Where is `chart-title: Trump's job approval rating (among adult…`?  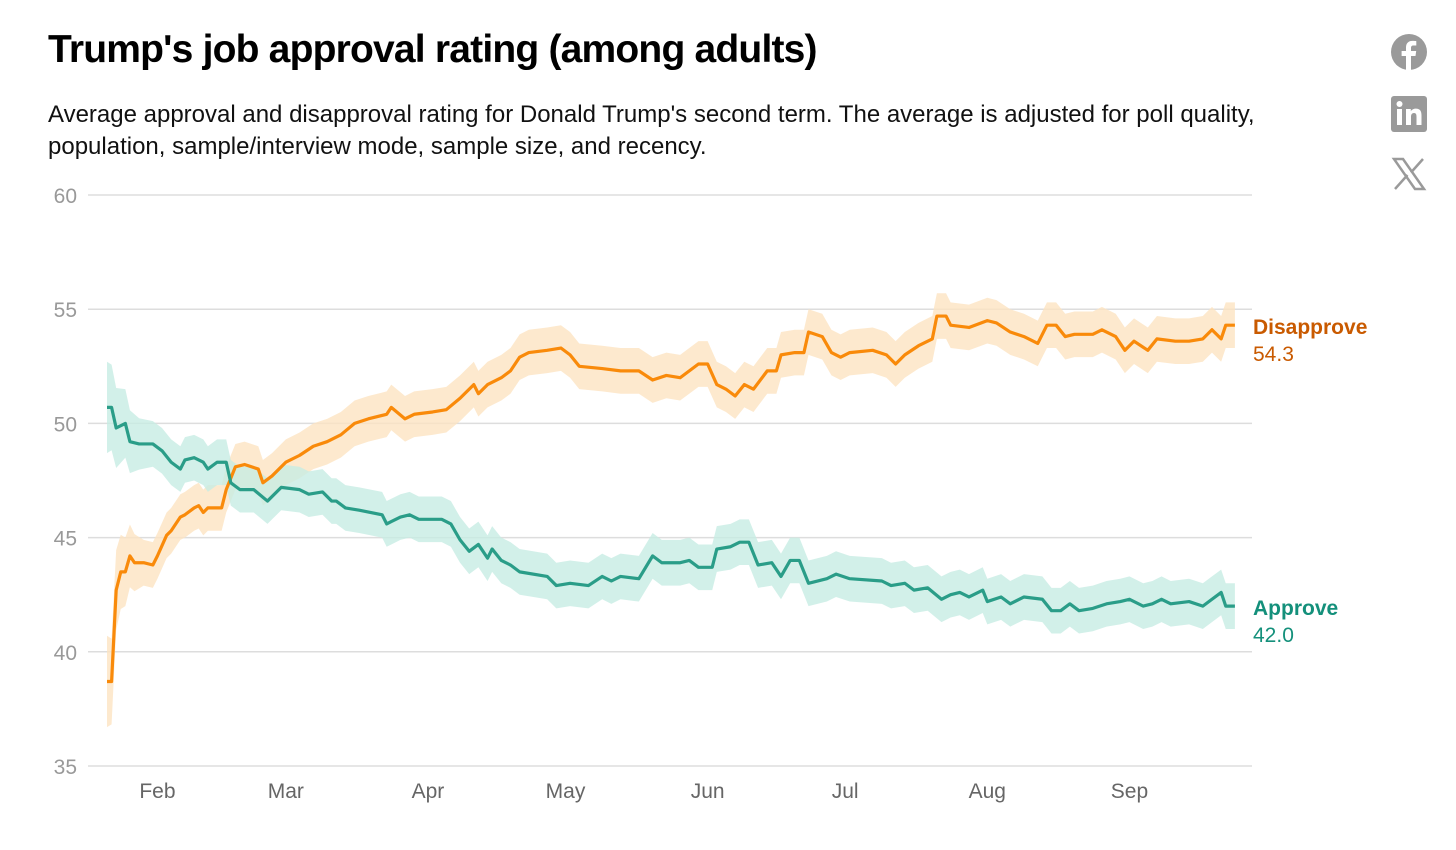 chart-title: Trump's job approval rating (among adult… is located at coordinates (433, 49).